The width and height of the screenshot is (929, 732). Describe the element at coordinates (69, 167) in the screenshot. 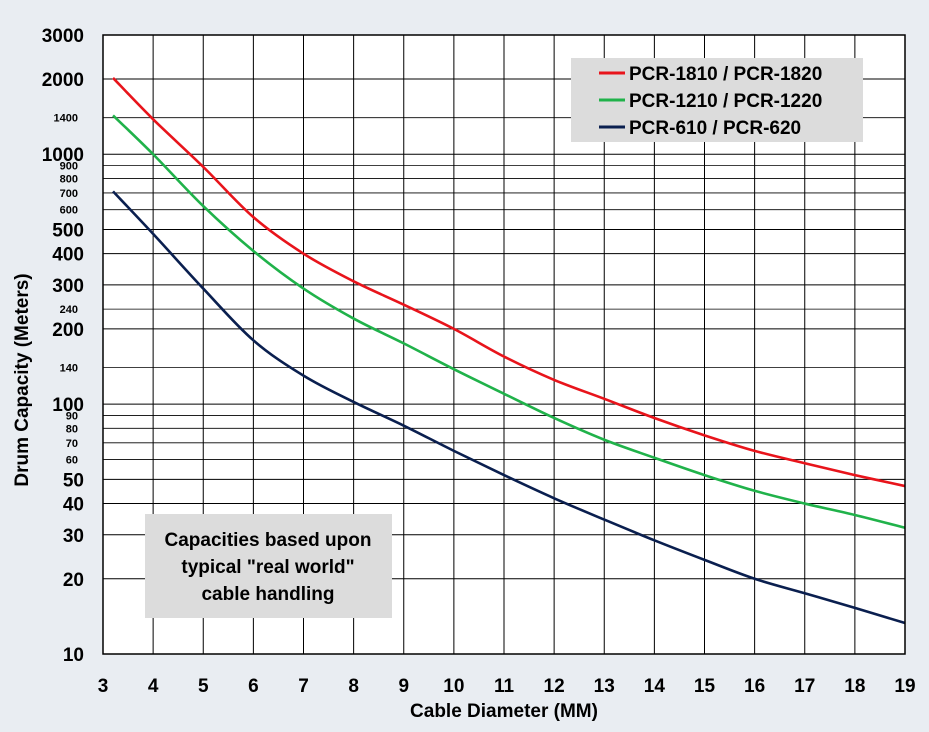

I see `y-tick-label-900: 900` at that location.